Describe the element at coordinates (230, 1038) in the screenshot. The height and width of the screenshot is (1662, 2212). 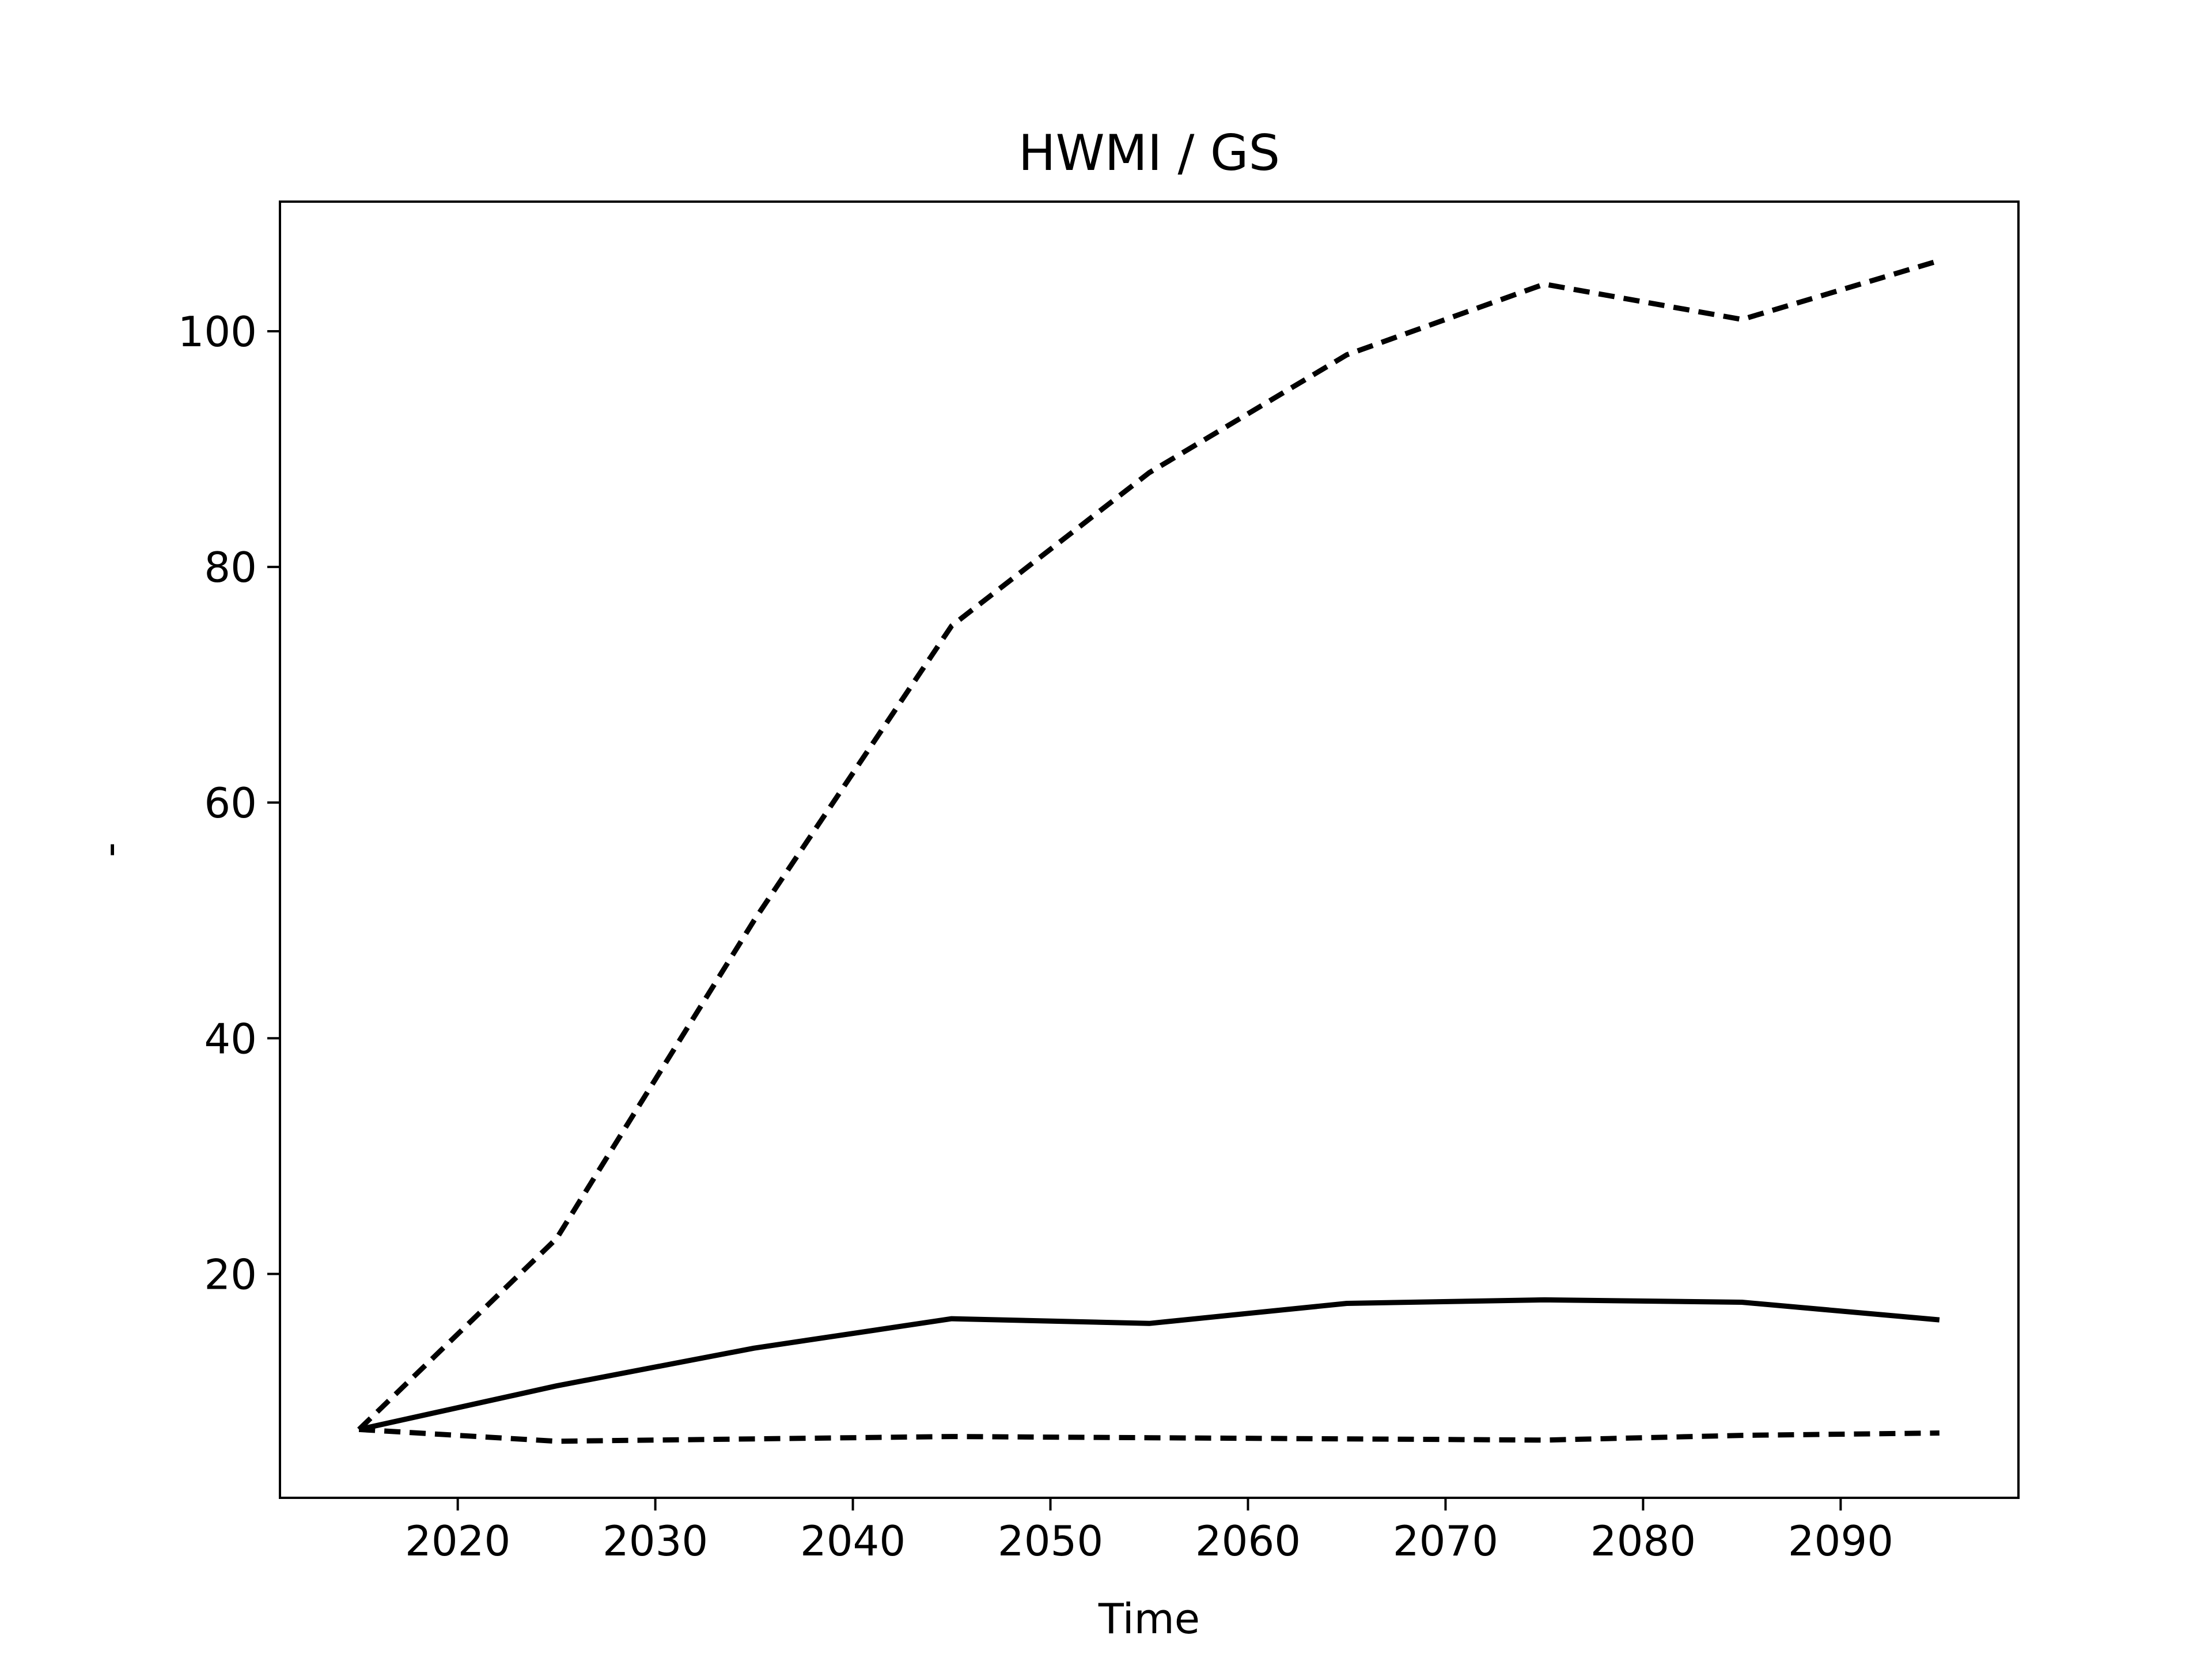
I see `y-tick-label: 40` at that location.